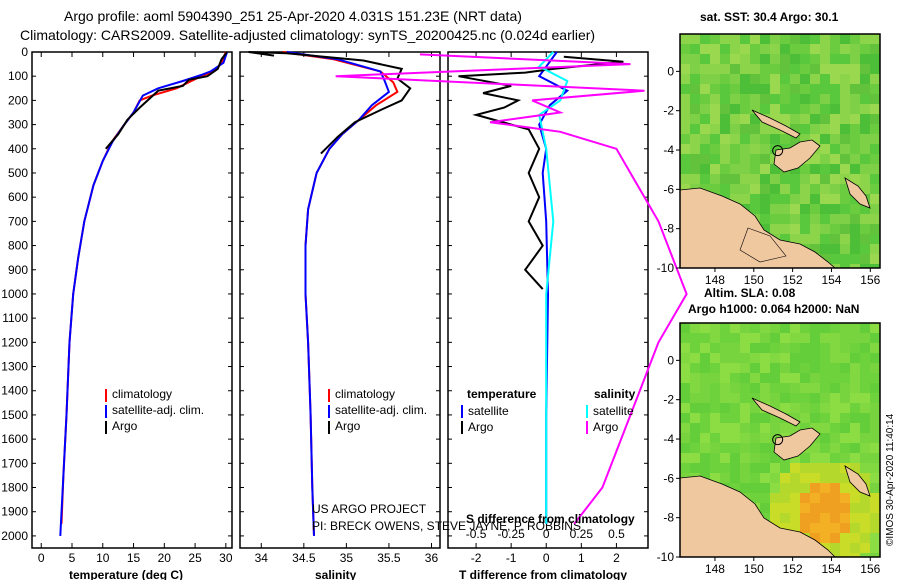 The width and height of the screenshot is (900, 580). What do you see at coordinates (541, 172) in the screenshot?
I see `series-t-argo` at bounding box center [541, 172].